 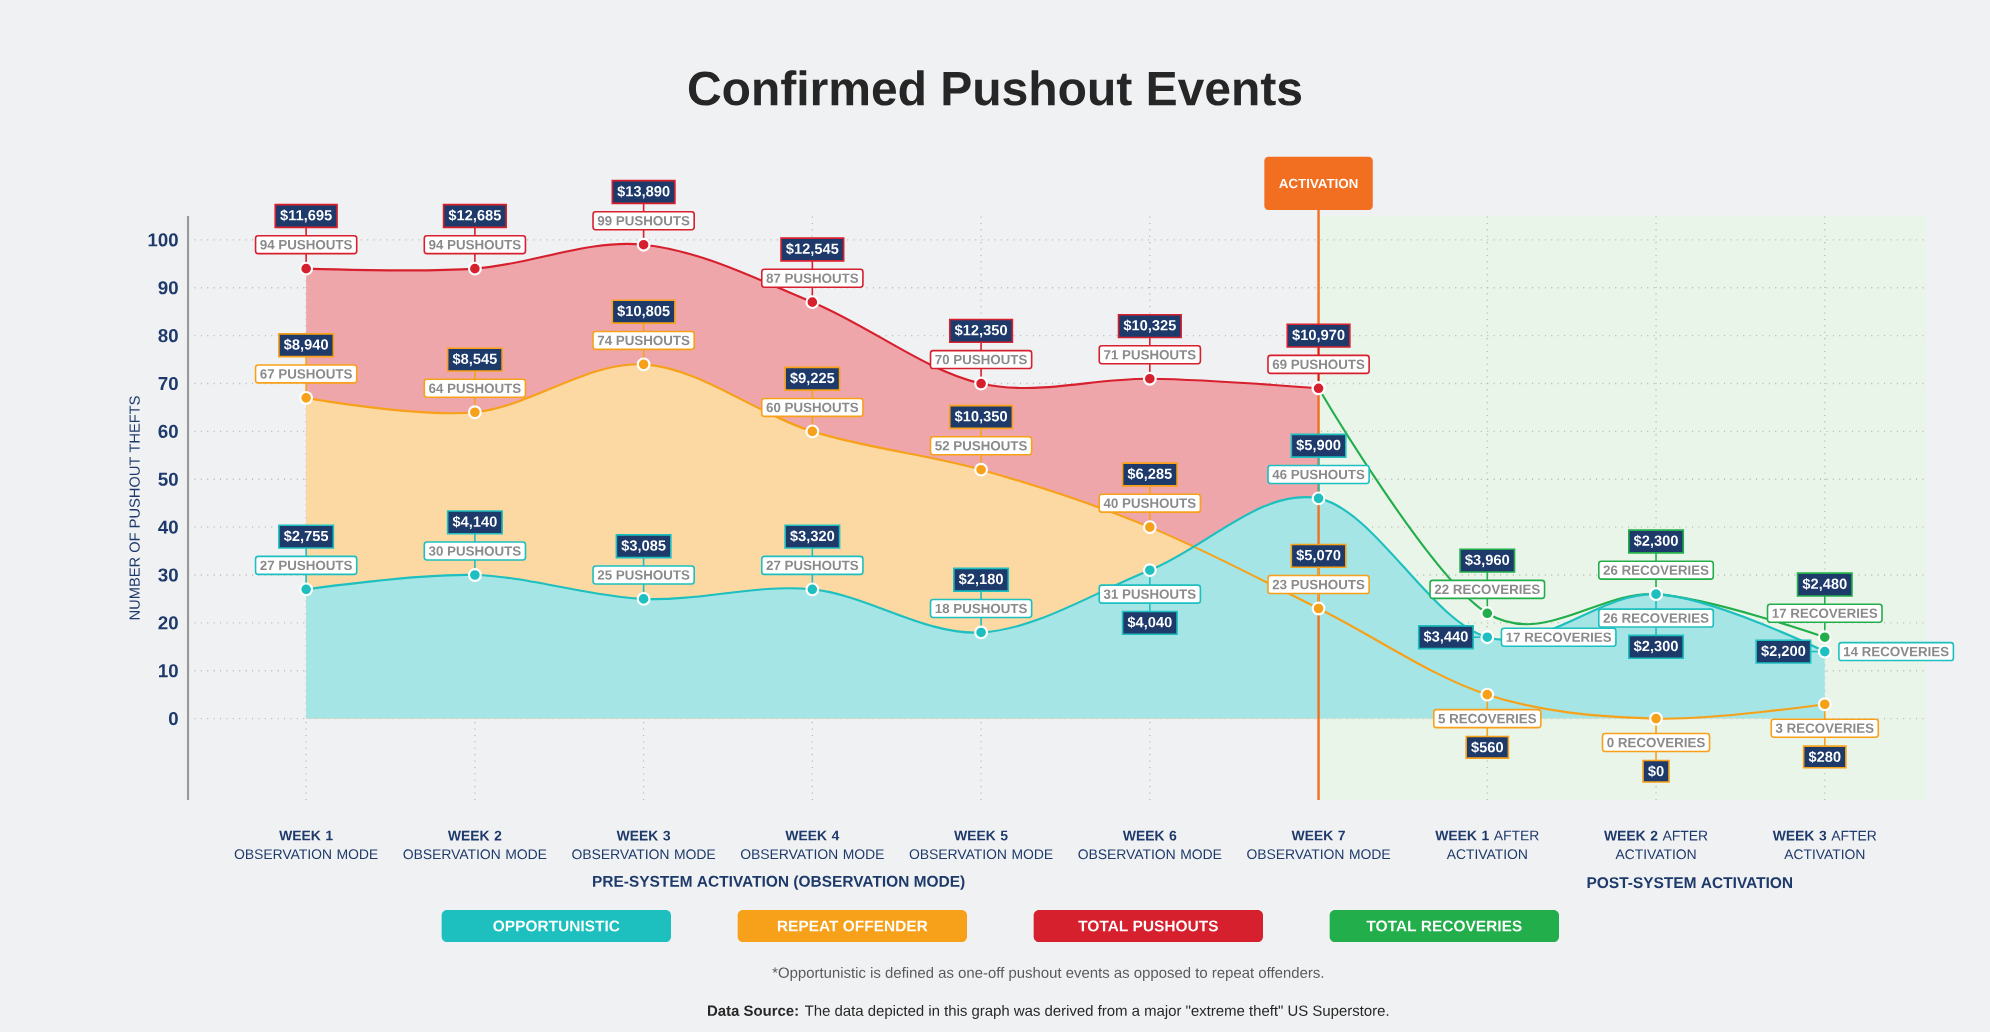 What do you see at coordinates (173, 719) in the screenshot?
I see `y-tick-label: 0` at bounding box center [173, 719].